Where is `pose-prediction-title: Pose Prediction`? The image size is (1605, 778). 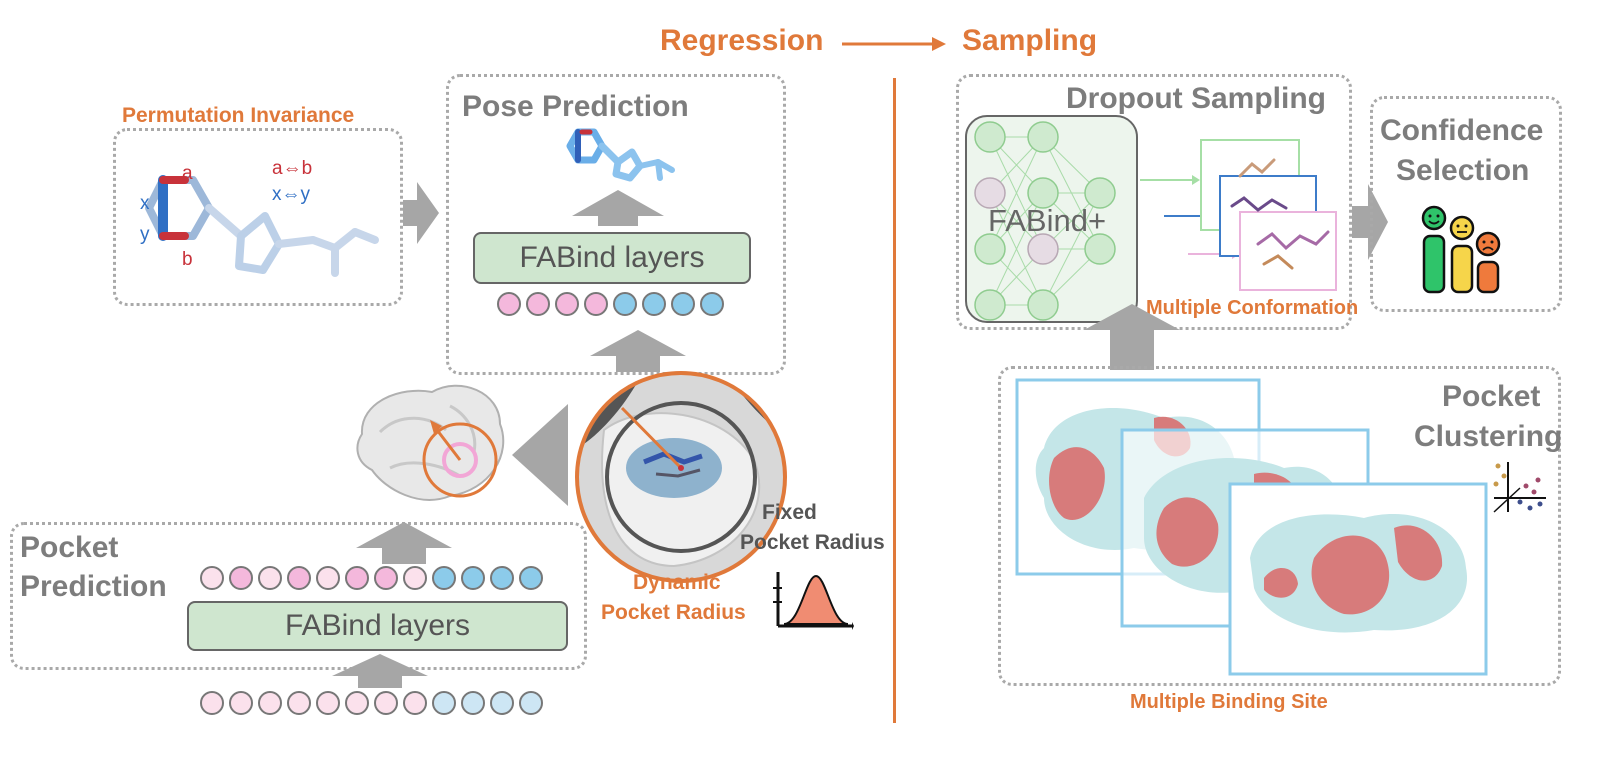
pose-prediction-title: Pose Prediction is located at coordinates (575, 106).